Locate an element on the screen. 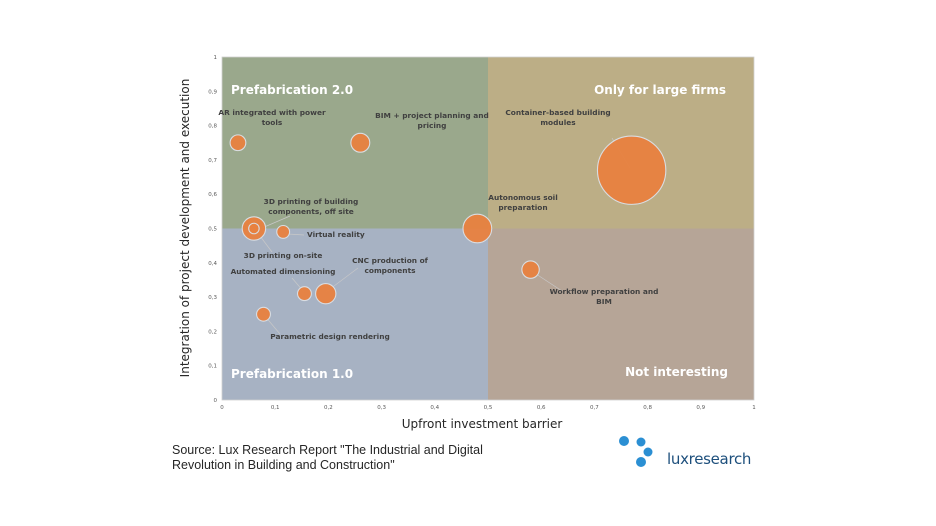 This screenshot has height=526, width=936. quadrant-label-1: Only for large firms is located at coordinates (660, 90).